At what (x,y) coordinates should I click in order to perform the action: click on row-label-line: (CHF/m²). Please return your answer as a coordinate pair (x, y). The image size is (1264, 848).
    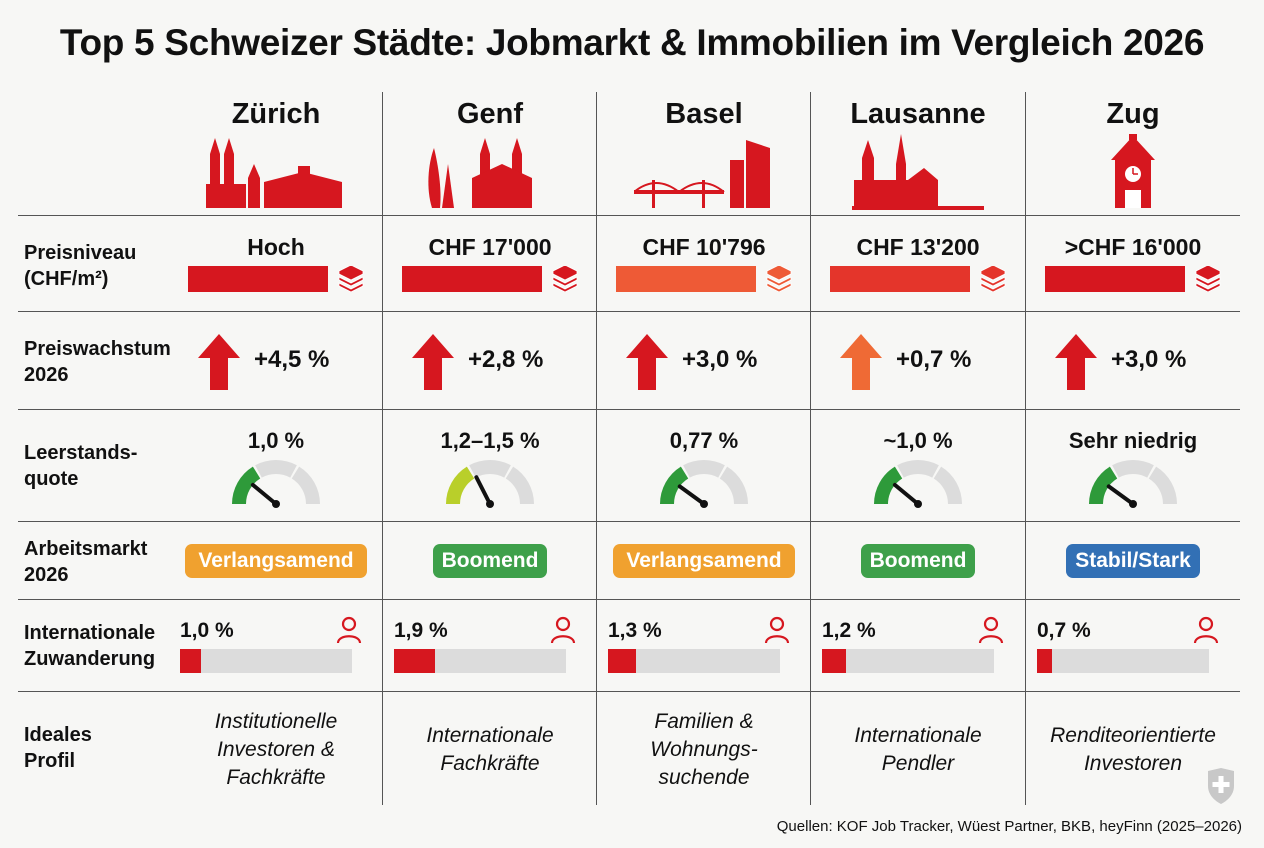
    Looking at the image, I should click on (66, 279).